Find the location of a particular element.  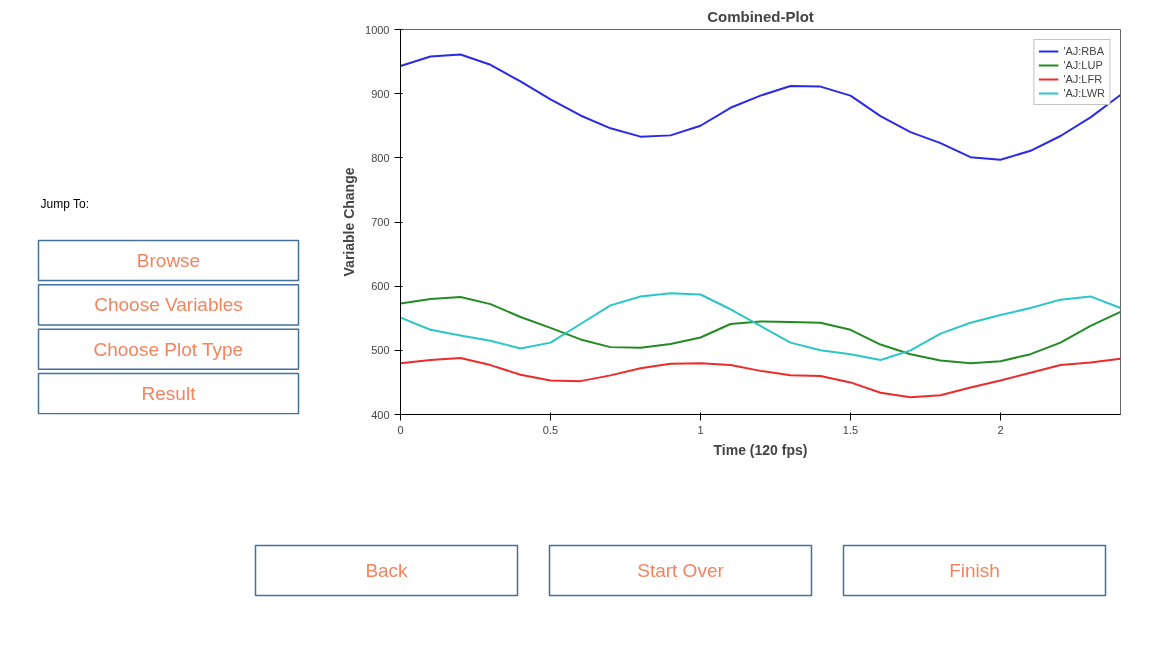

text: Jump To: is located at coordinates (64, 203).